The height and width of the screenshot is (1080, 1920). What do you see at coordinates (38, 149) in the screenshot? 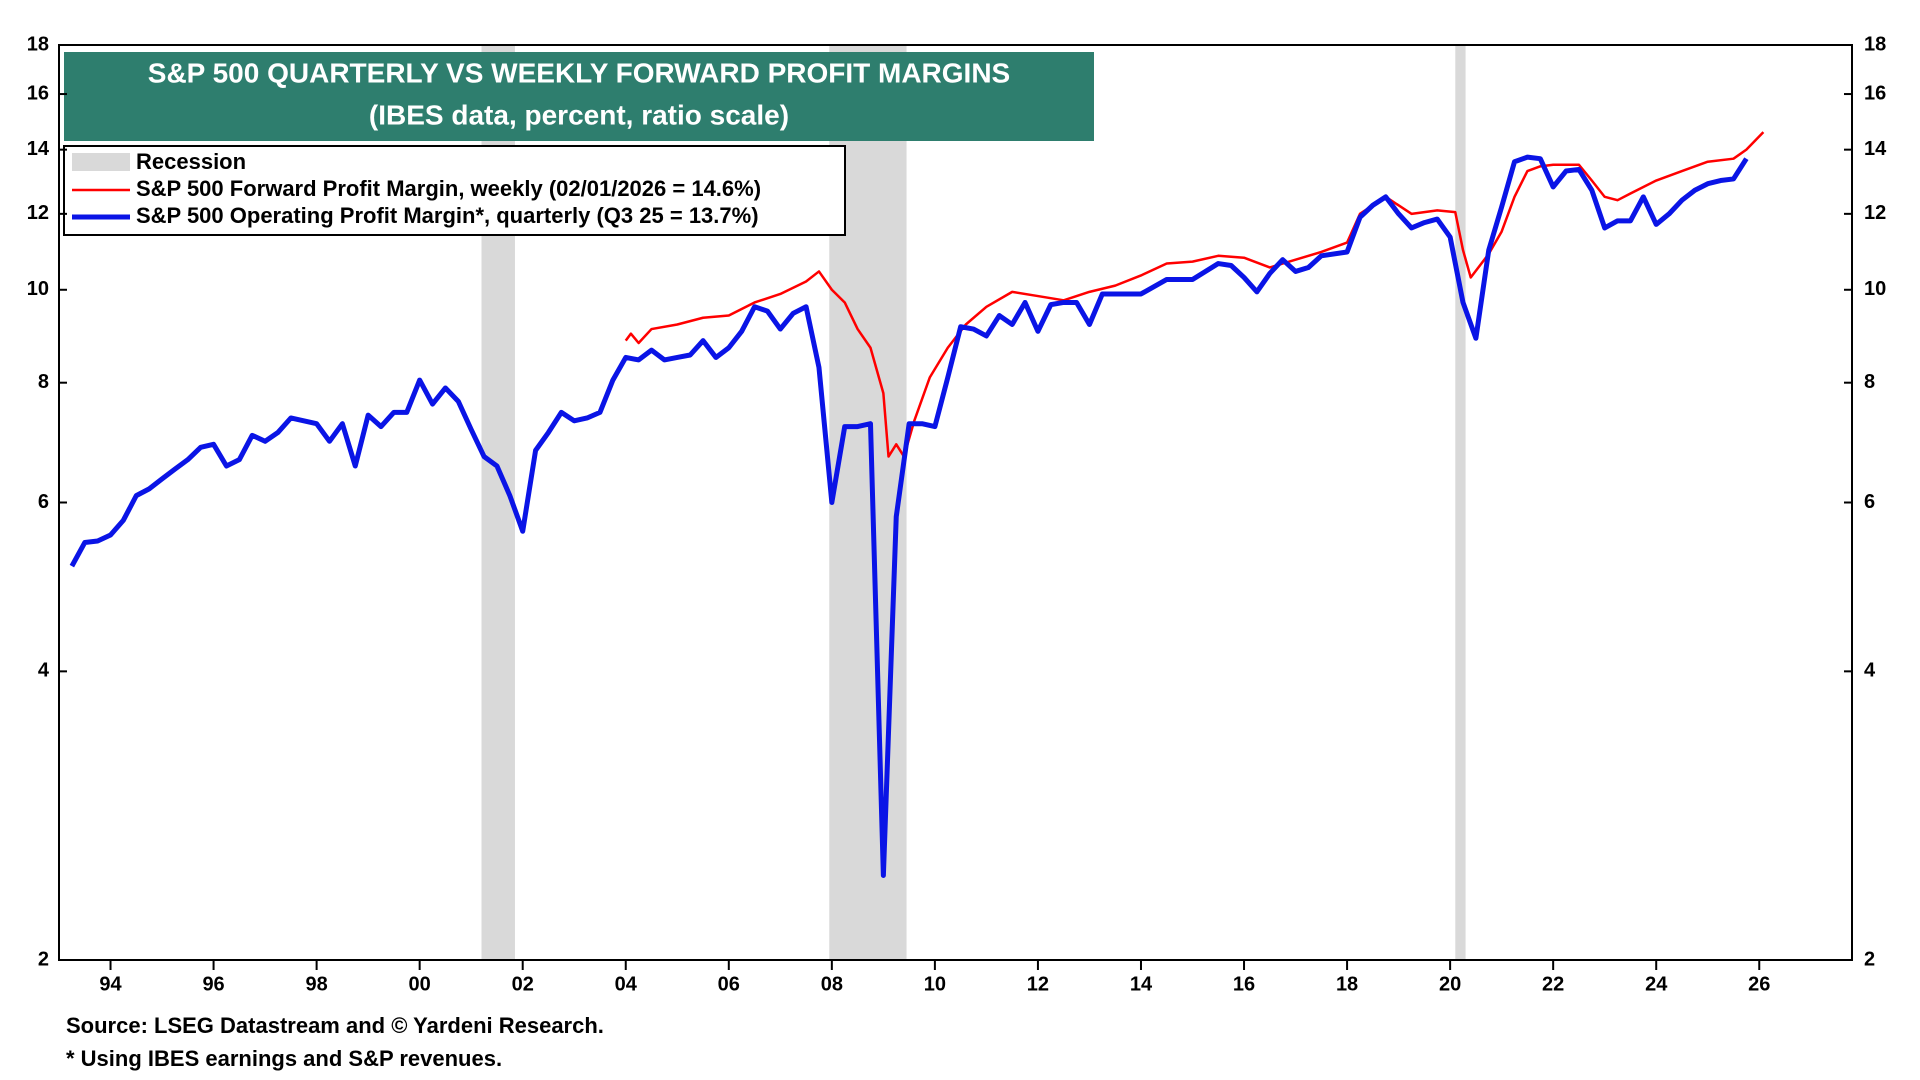
I see `y-tick-label: 14` at bounding box center [38, 149].